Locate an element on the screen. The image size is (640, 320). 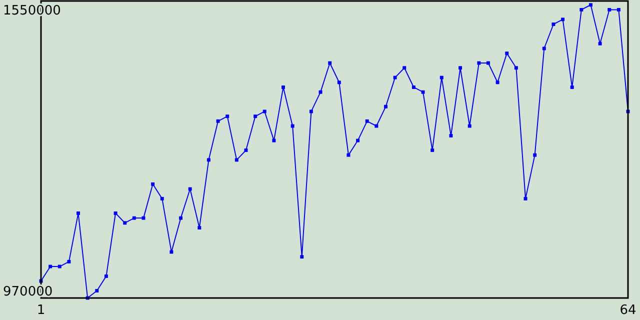
x-tick-label: 1 is located at coordinates (41, 310).